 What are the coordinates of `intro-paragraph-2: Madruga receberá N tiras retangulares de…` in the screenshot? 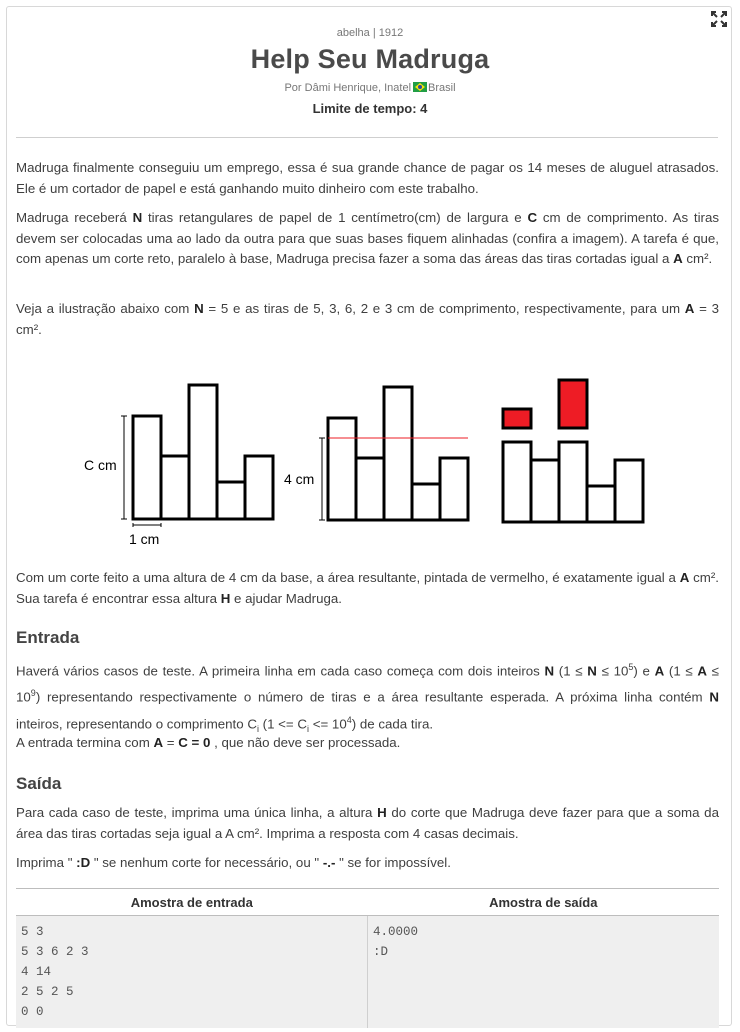 It's located at (368, 238).